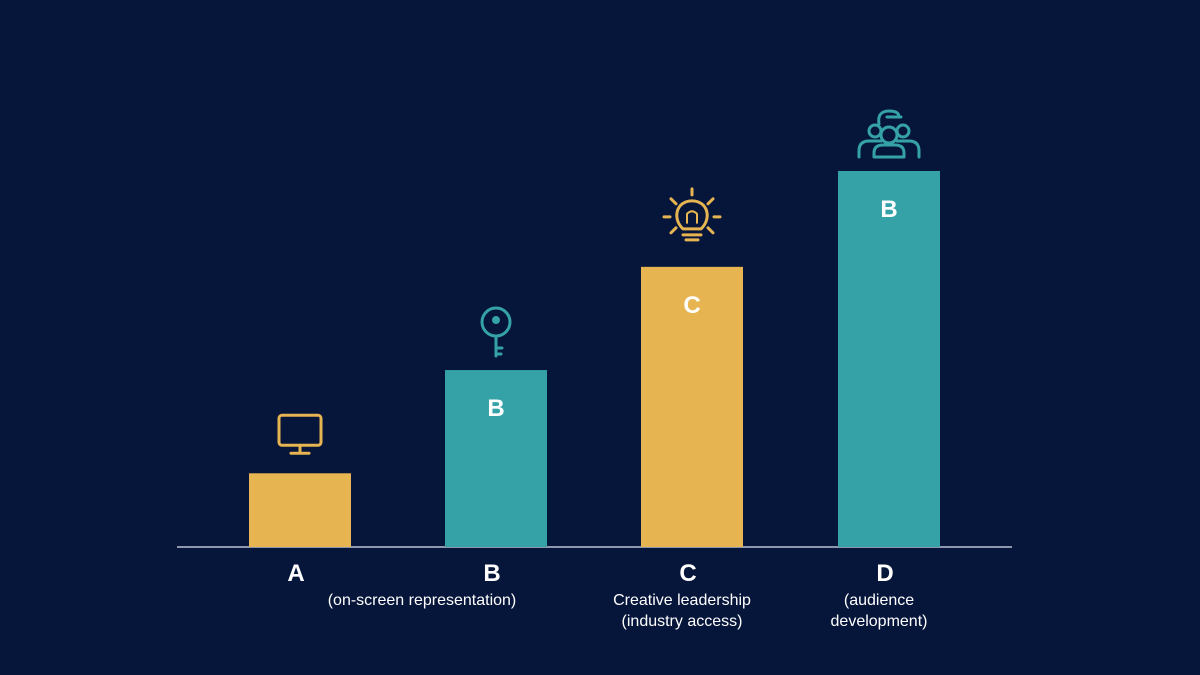  What do you see at coordinates (495, 408) in the screenshot?
I see `bar-label-b: B` at bounding box center [495, 408].